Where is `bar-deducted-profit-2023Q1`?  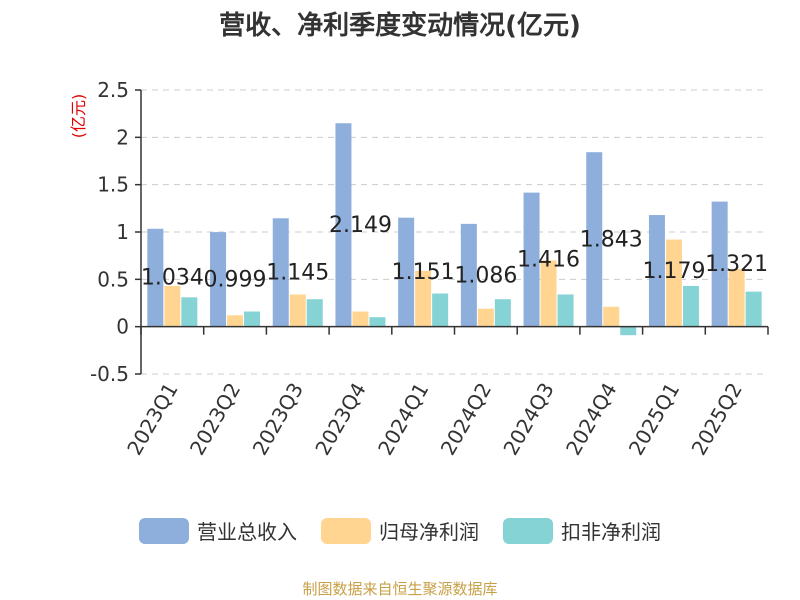
bar-deducted-profit-2023Q1 is located at coordinates (189, 312).